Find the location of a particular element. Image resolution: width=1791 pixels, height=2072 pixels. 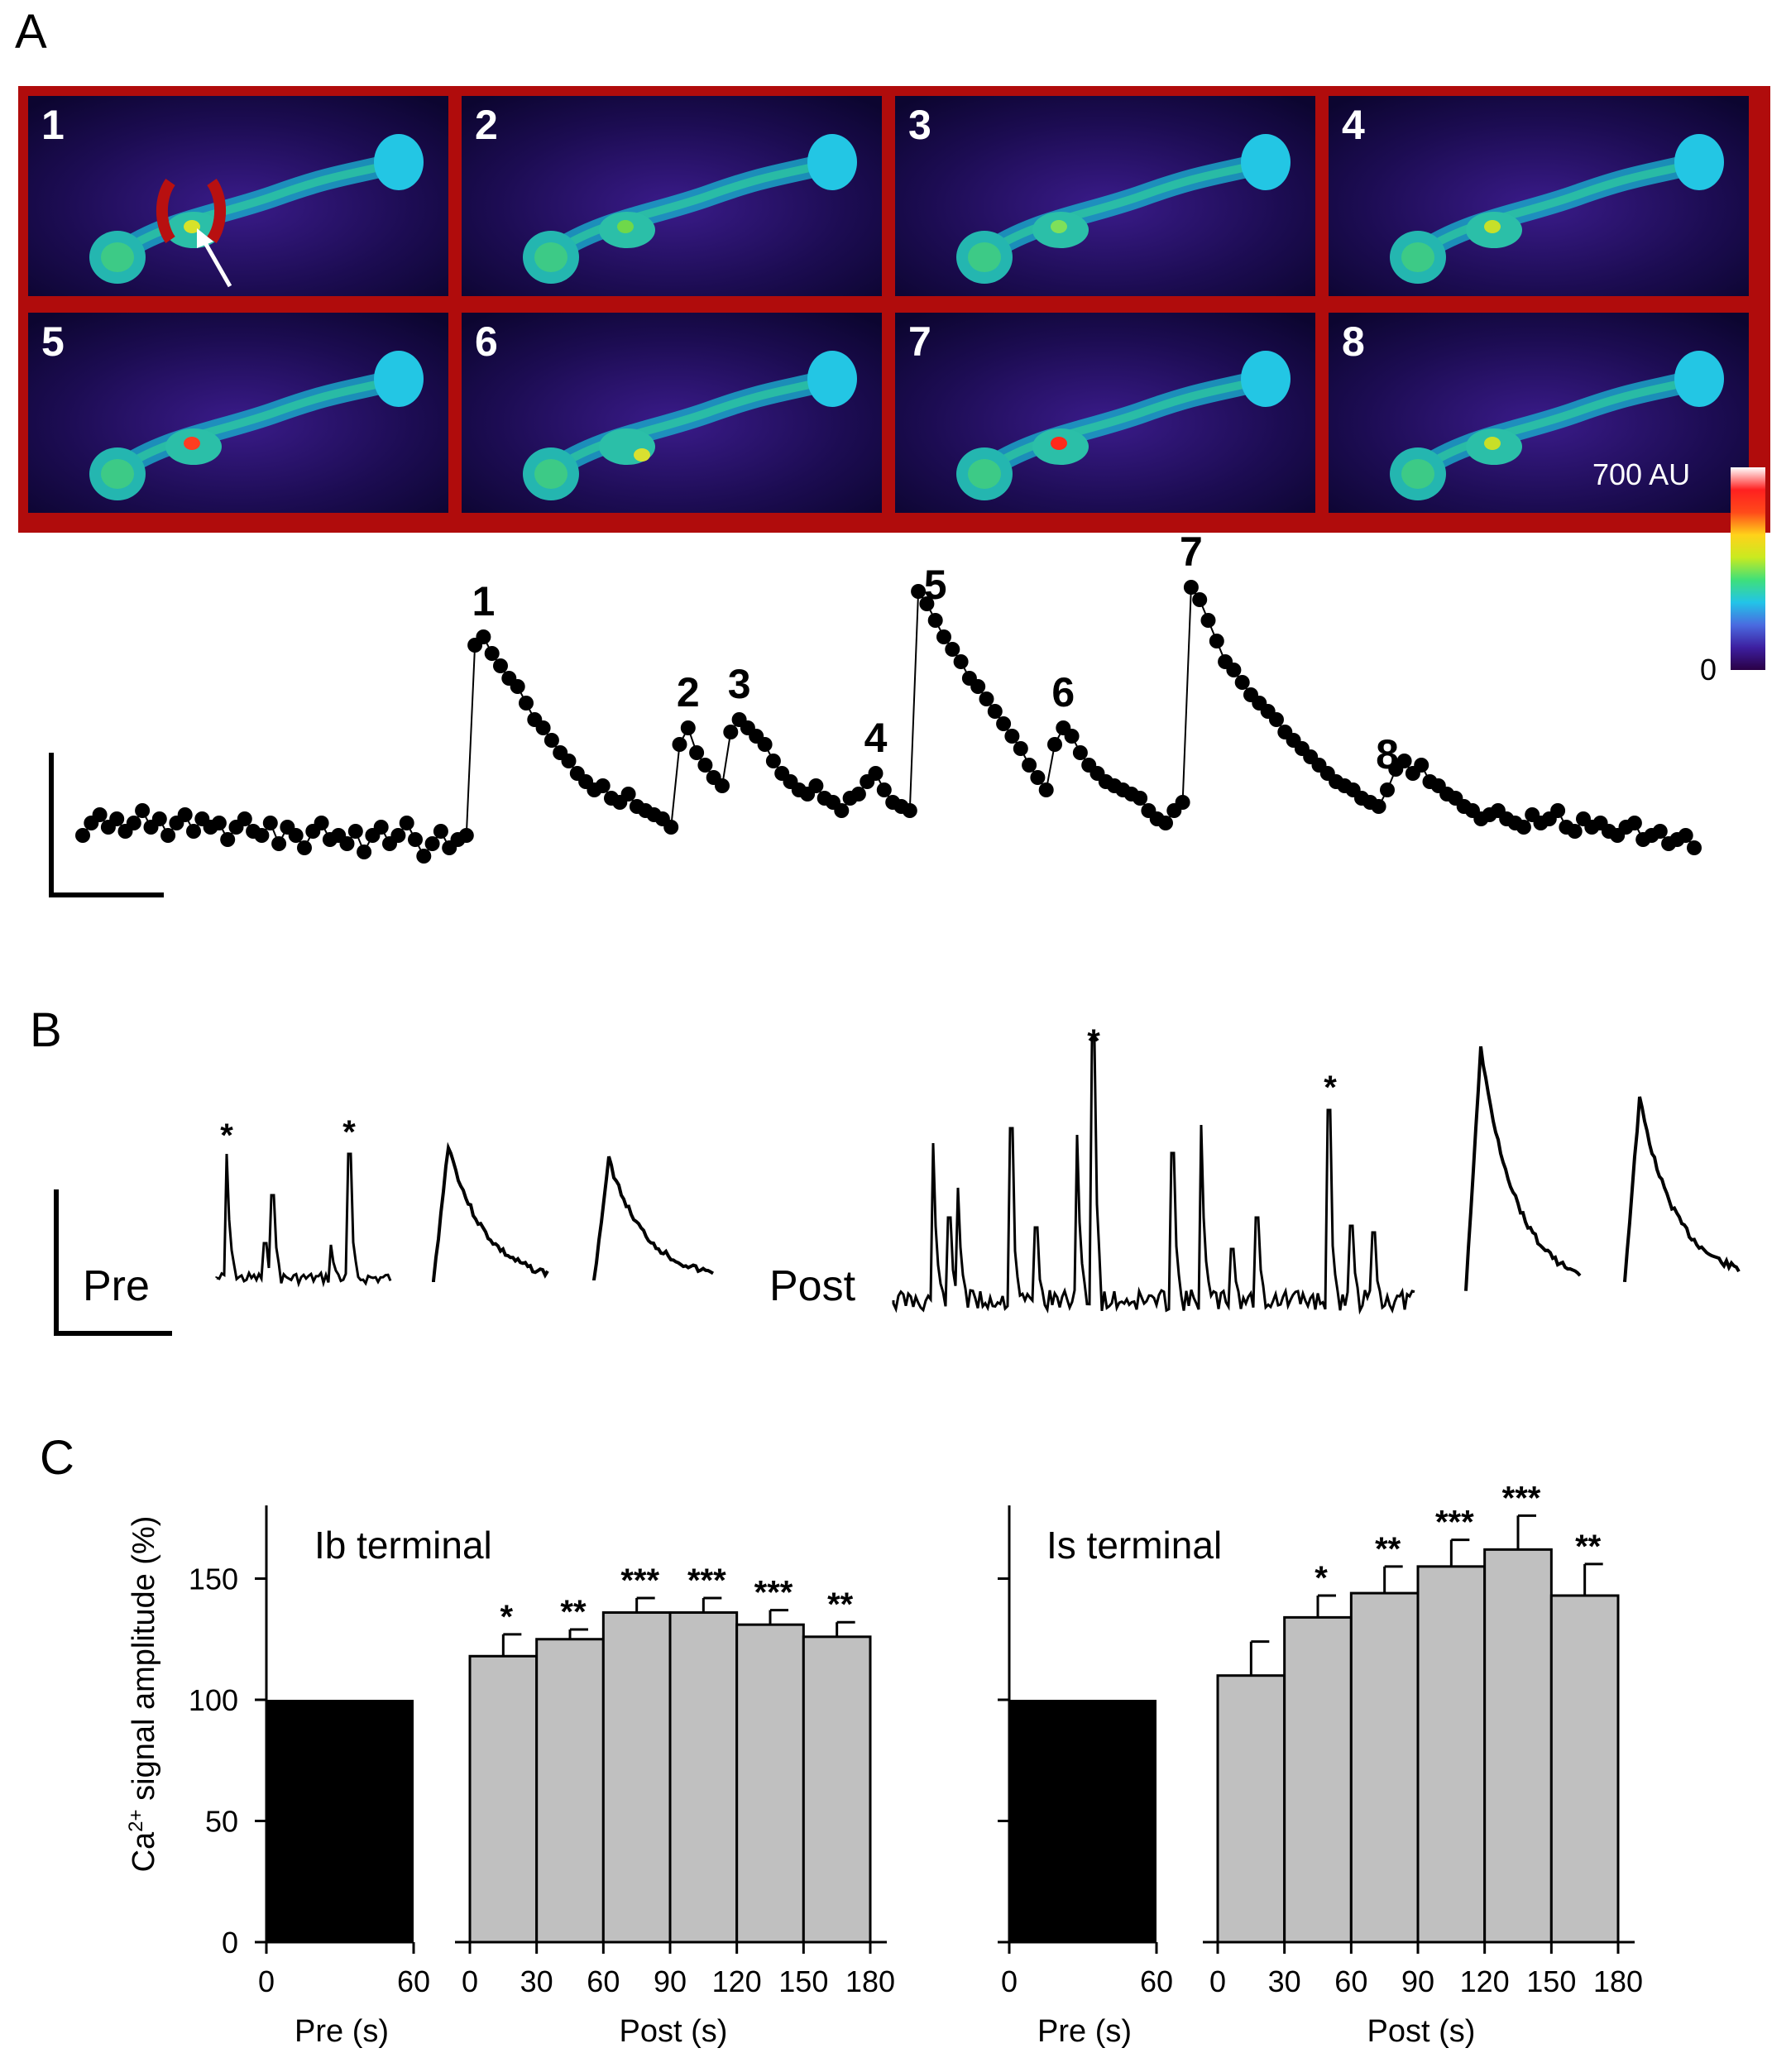

image-tile: 4 is located at coordinates (1539, 196).